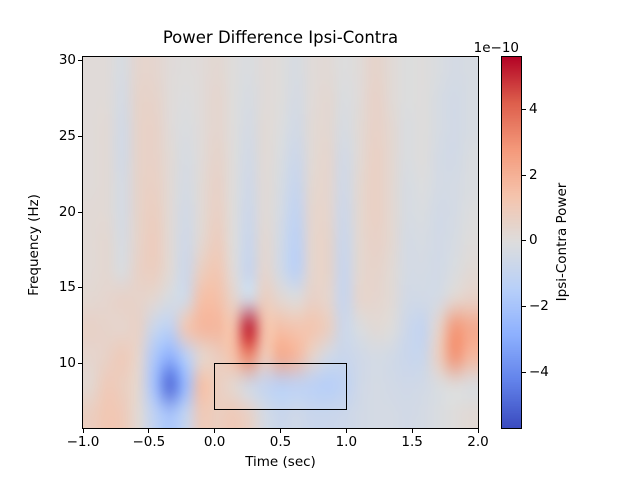  I want to click on colorbar-tick-label: −2, so click(539, 306).